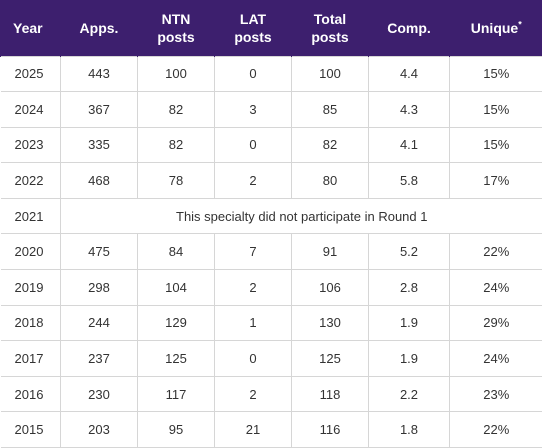 Image resolution: width=542 pixels, height=448 pixels. Describe the element at coordinates (330, 180) in the screenshot. I see `cell-total: 80` at that location.